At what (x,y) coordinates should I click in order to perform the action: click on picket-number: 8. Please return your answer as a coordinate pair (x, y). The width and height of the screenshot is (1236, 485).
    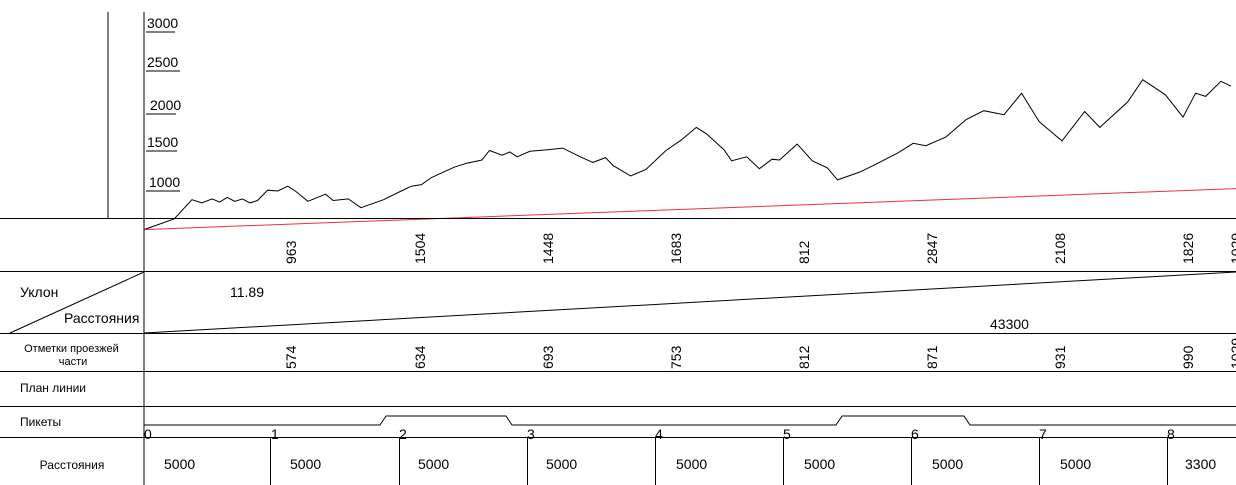
    Looking at the image, I should click on (1171, 434).